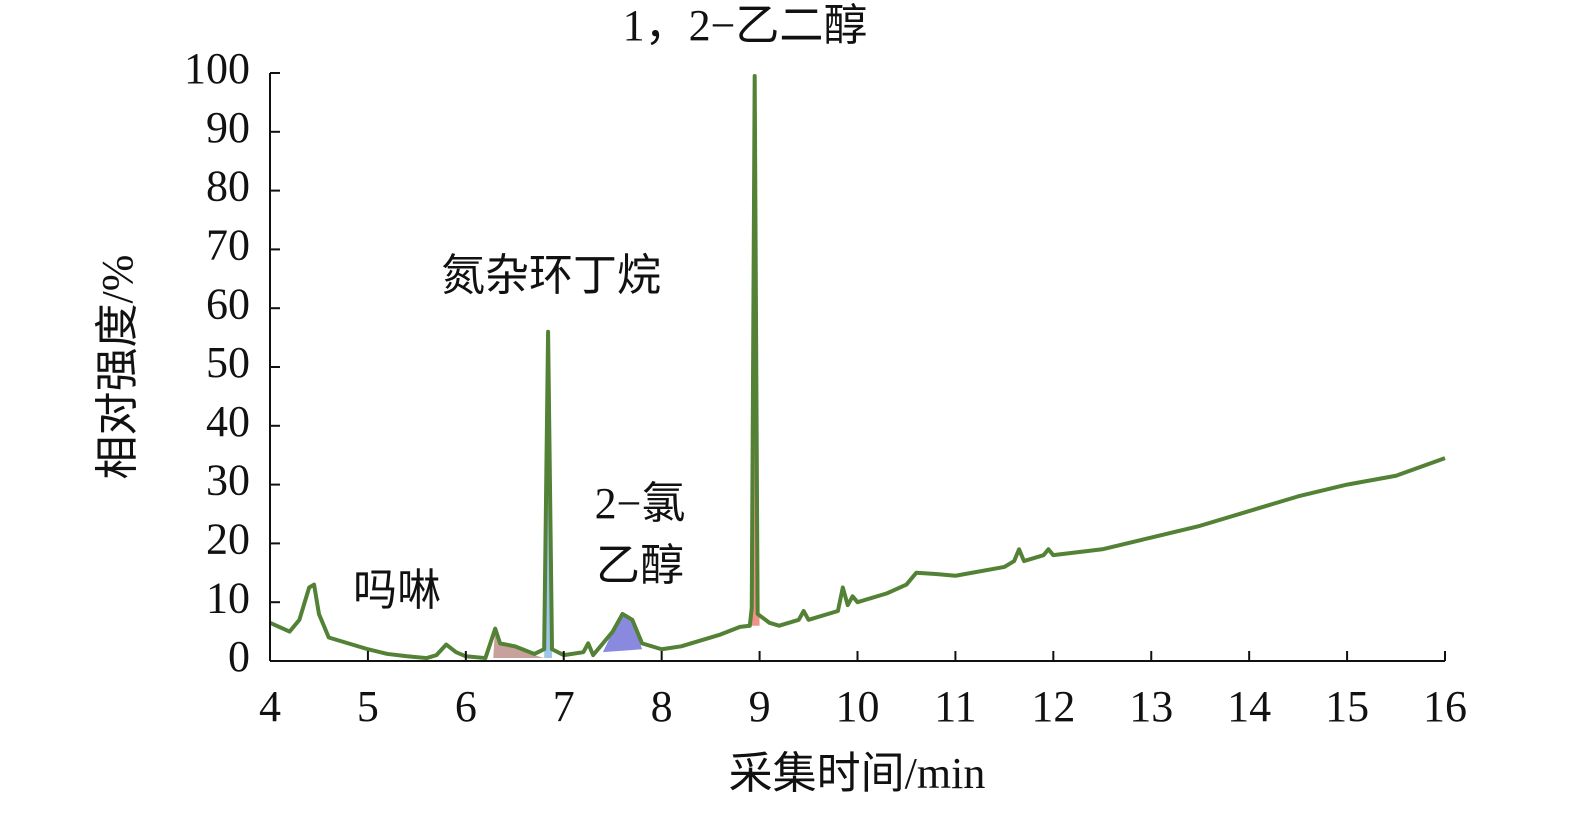 Image resolution: width=1575 pixels, height=820 pixels. What do you see at coordinates (217, 68) in the screenshot?
I see `y-tick-label: 100` at bounding box center [217, 68].